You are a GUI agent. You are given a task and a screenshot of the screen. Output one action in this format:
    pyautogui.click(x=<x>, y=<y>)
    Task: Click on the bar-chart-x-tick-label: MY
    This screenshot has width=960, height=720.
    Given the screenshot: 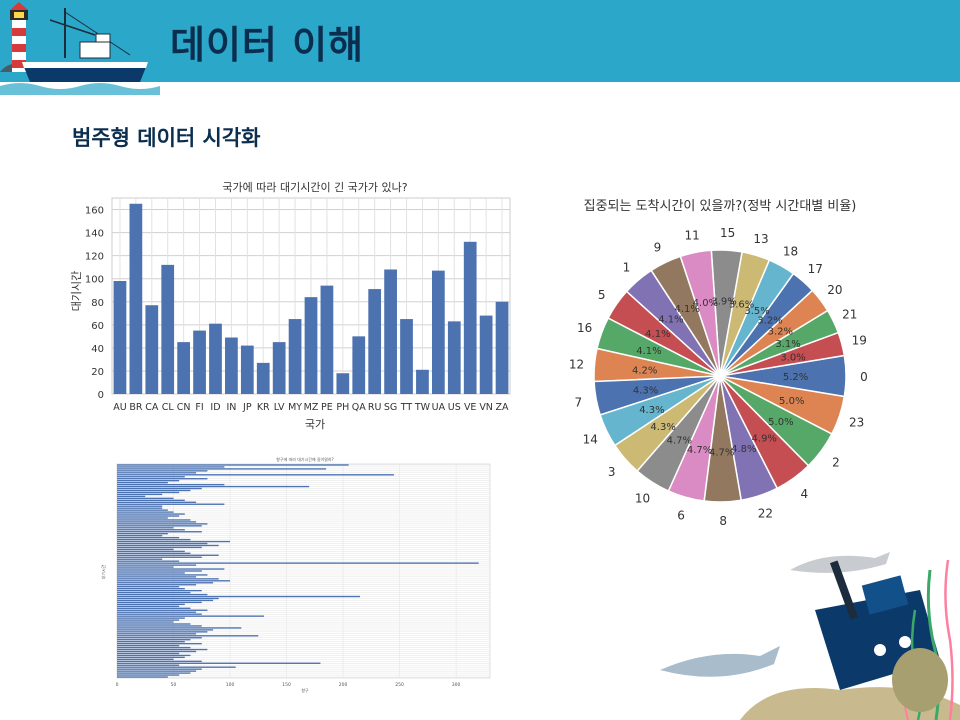 What is the action you would take?
    pyautogui.click(x=295, y=407)
    